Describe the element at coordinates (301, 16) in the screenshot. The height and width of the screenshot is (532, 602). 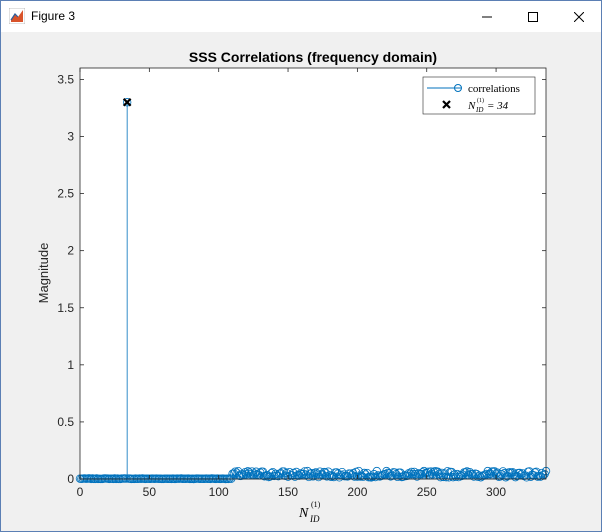
I see `title-bar: Figure 3` at that location.